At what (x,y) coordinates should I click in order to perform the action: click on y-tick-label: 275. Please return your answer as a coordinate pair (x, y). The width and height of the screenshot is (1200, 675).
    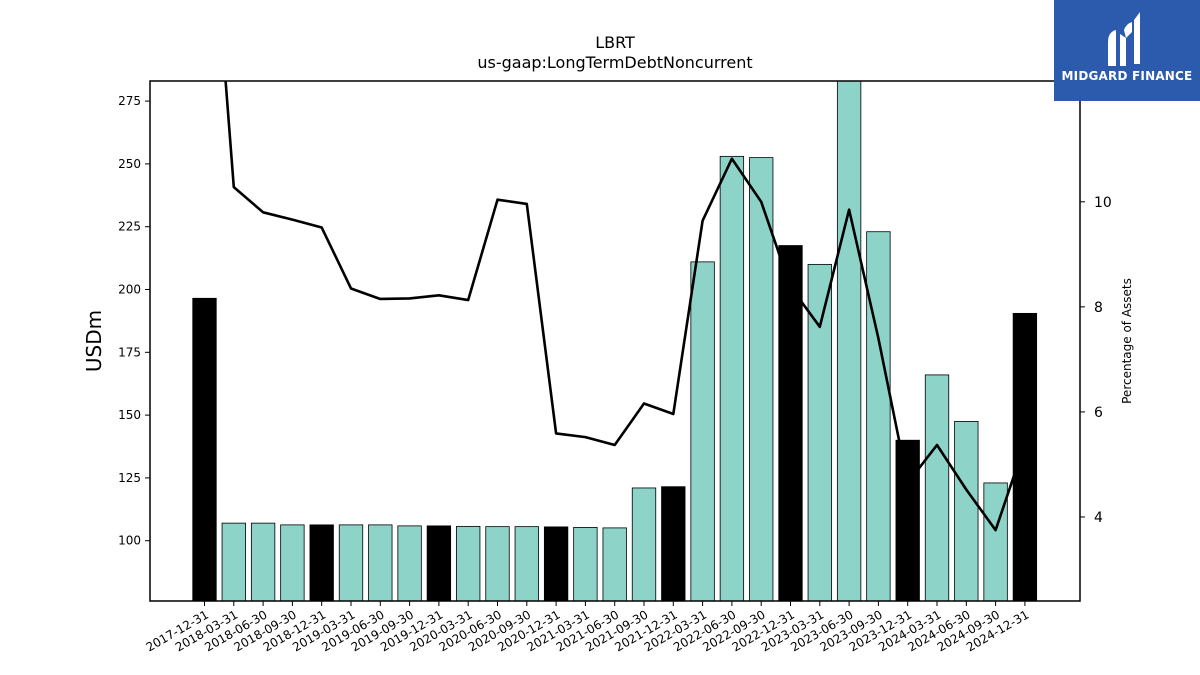
    Looking at the image, I should click on (129, 101).